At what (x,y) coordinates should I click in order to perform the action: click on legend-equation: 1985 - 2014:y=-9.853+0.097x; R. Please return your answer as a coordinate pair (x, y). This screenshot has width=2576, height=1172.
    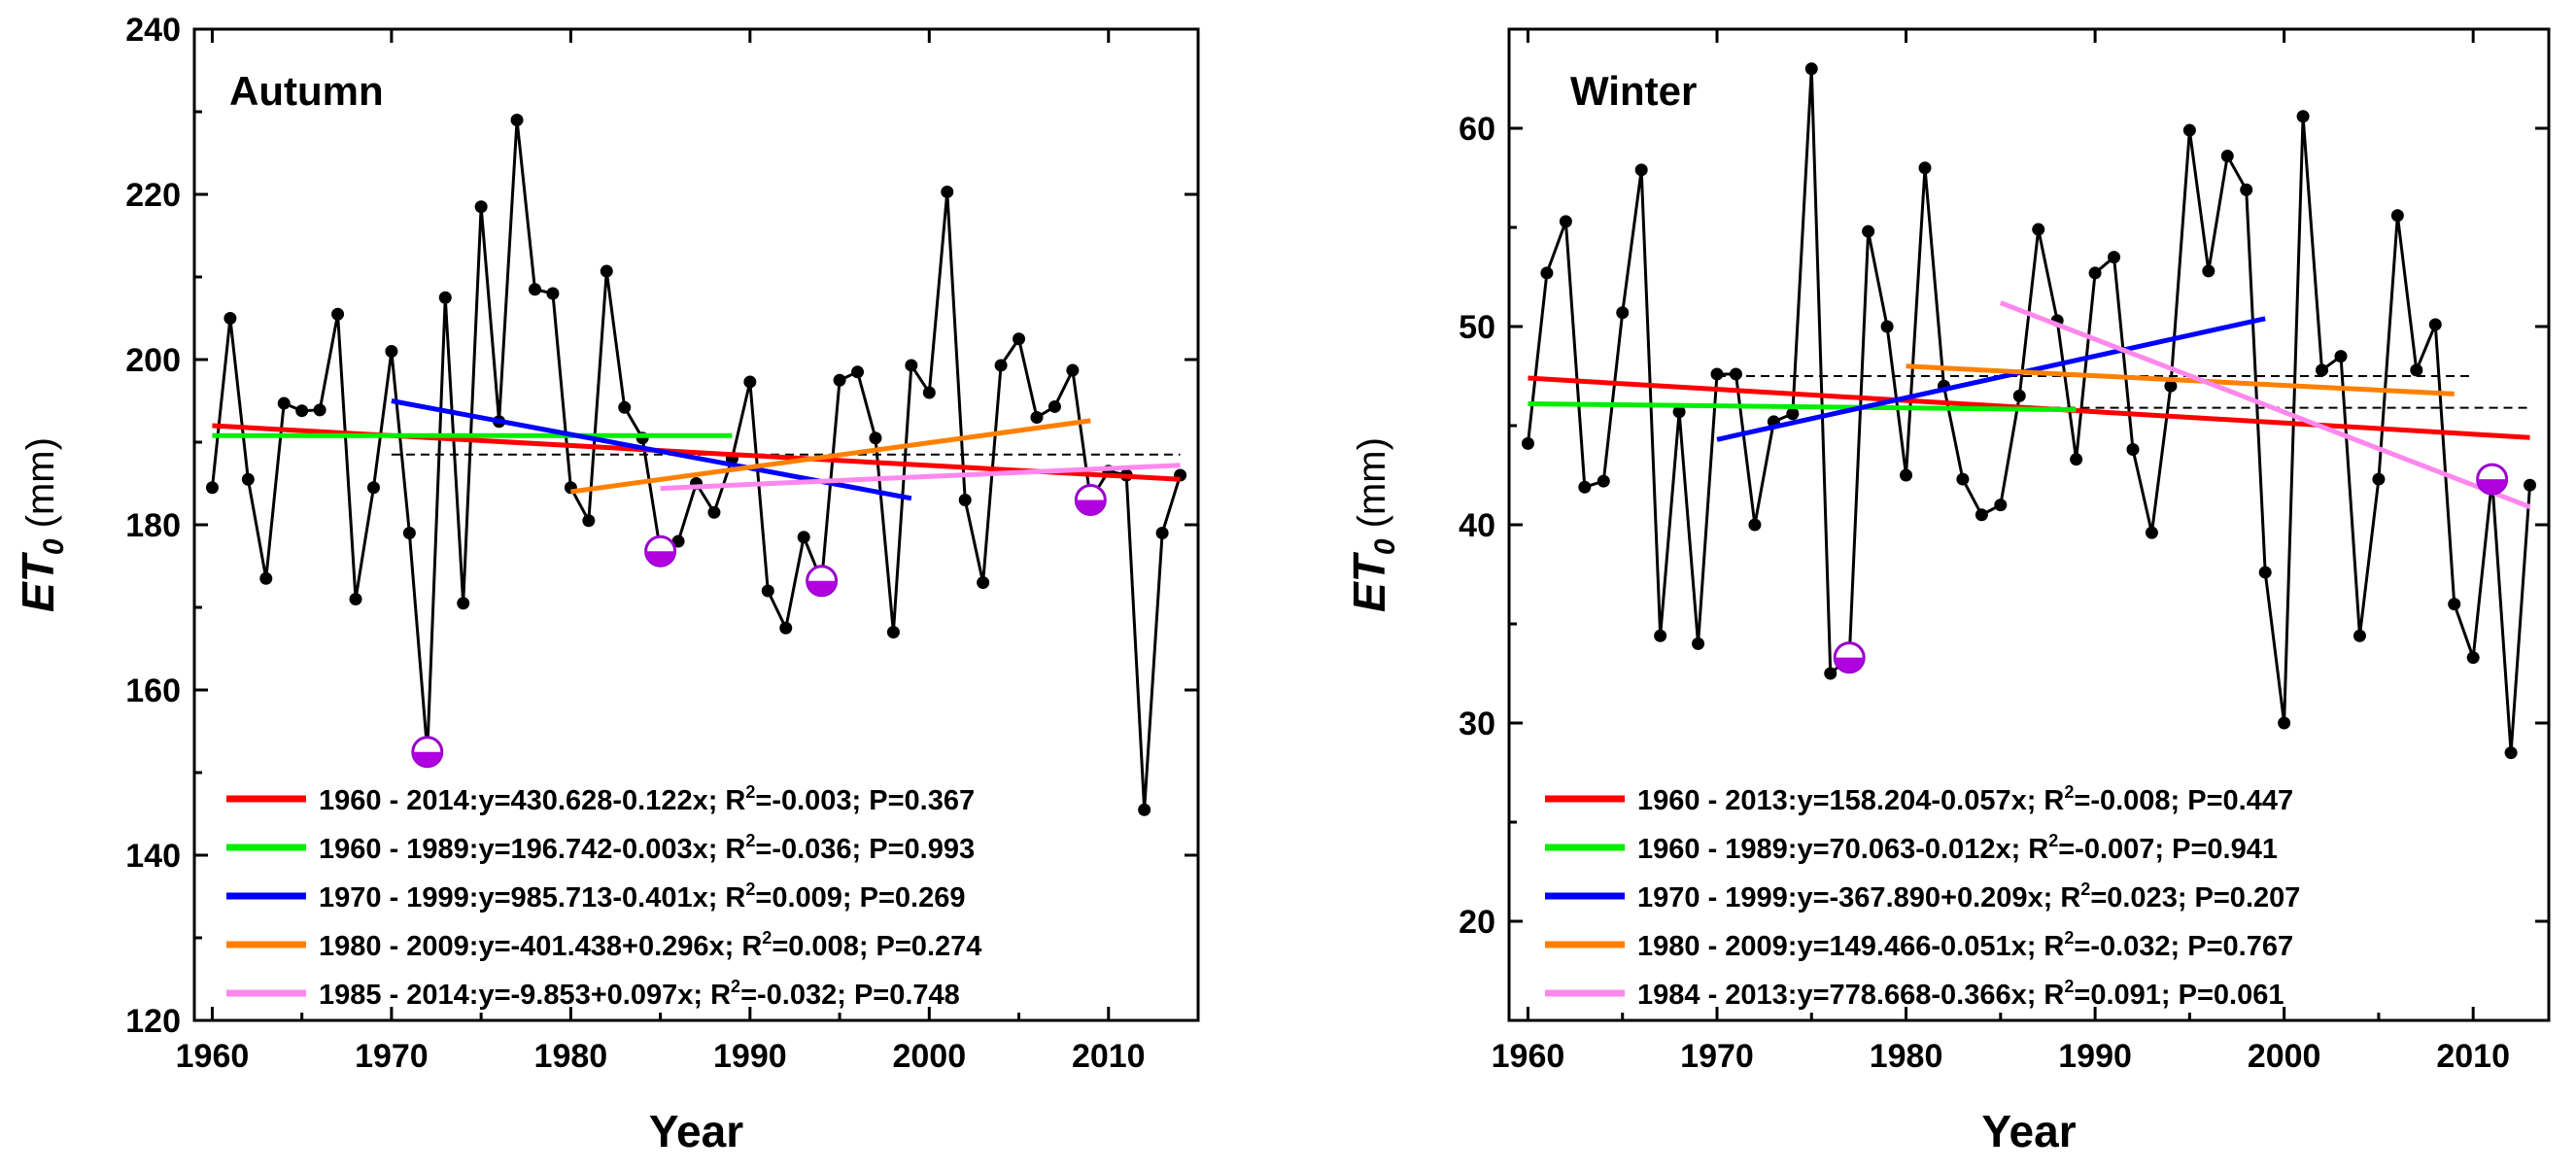
    Looking at the image, I should click on (525, 996).